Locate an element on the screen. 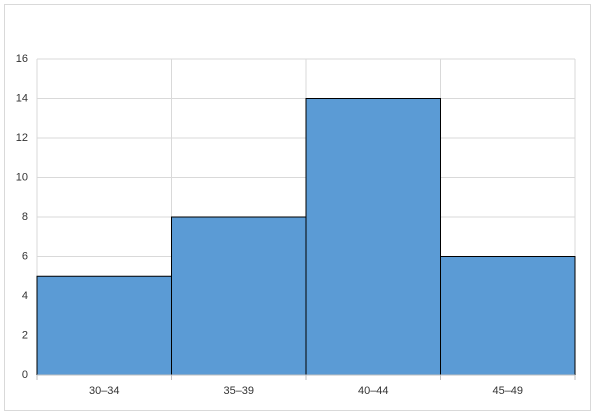  y-tick-label: 10 is located at coordinates (22, 177).